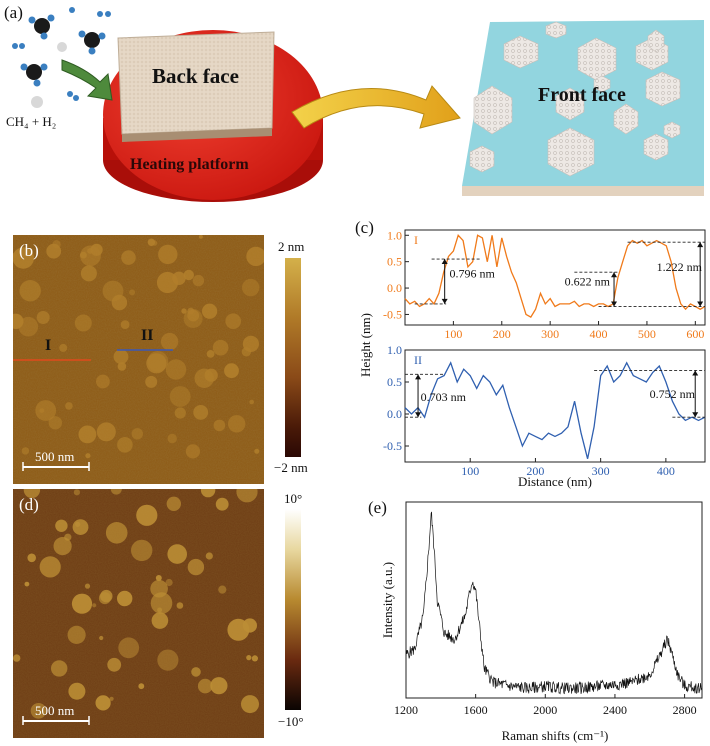 The height and width of the screenshot is (746, 710). I want to click on x-axis-label: Raman shifts (cm⁻¹), so click(555, 735).